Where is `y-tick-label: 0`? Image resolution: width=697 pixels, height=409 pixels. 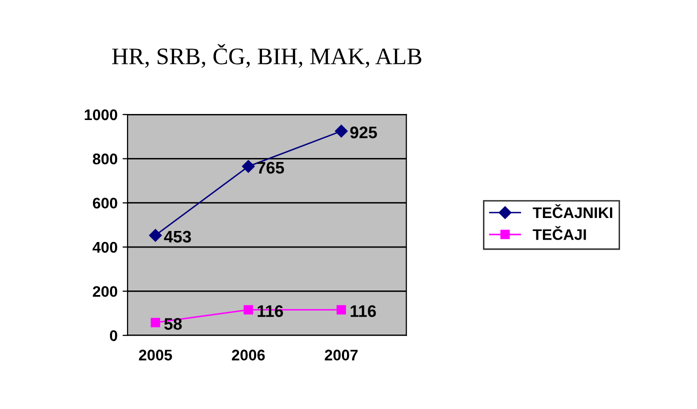 y-tick-label: 0 is located at coordinates (114, 336).